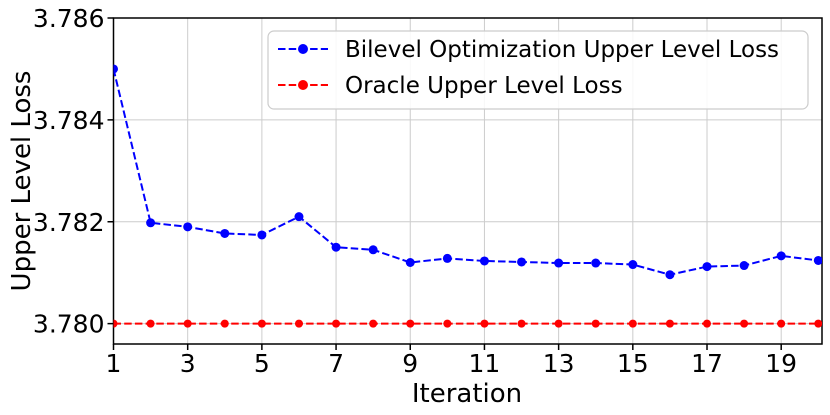 This screenshot has width=830, height=415. Describe the element at coordinates (22, 181) in the screenshot. I see `y-axis-label: Upper Level Loss` at that location.